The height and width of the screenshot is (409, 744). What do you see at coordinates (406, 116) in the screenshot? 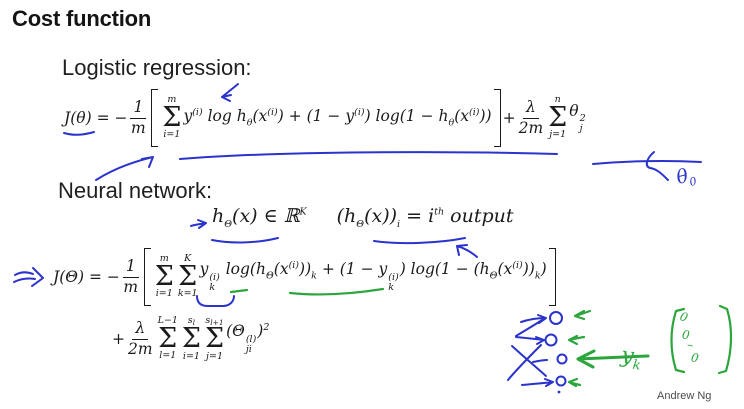
I see `math-text: ) log(1 − h` at bounding box center [406, 116].